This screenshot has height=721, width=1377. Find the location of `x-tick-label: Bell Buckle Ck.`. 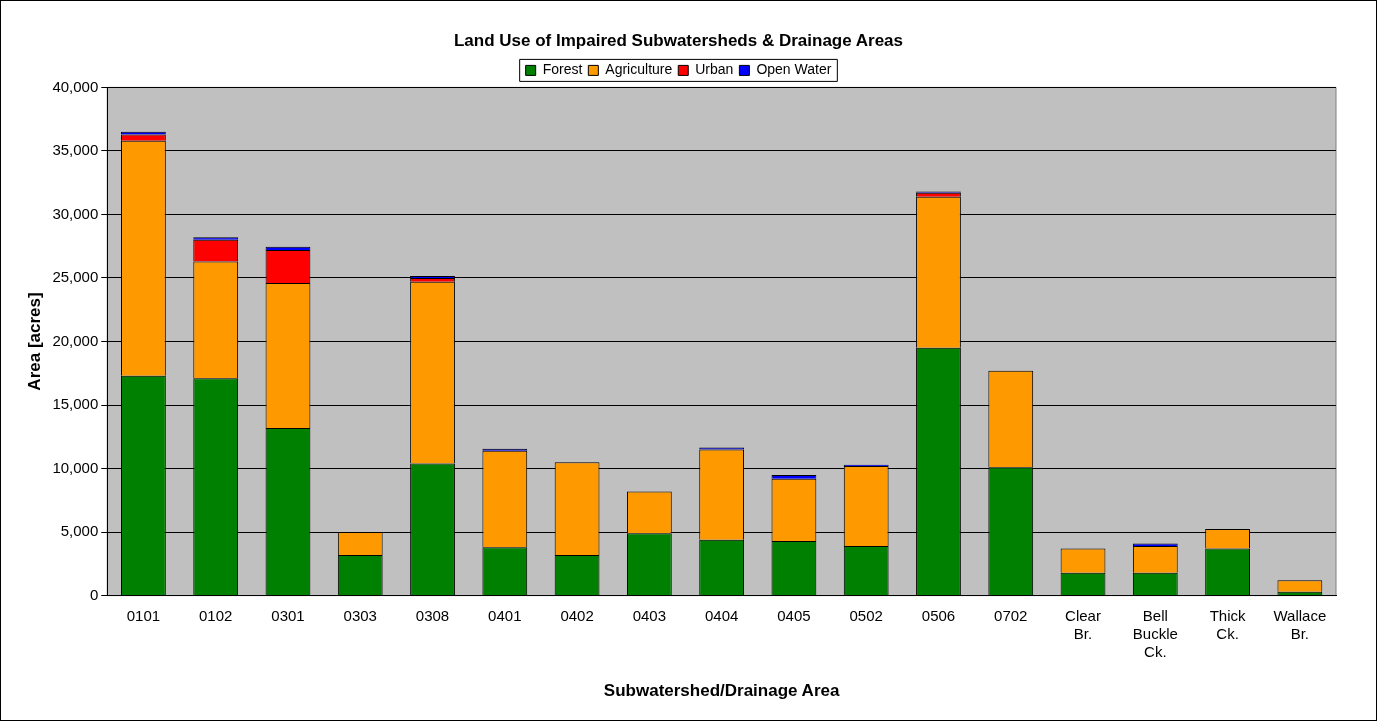

x-tick-label: Bell Buckle Ck. is located at coordinates (1155, 633).